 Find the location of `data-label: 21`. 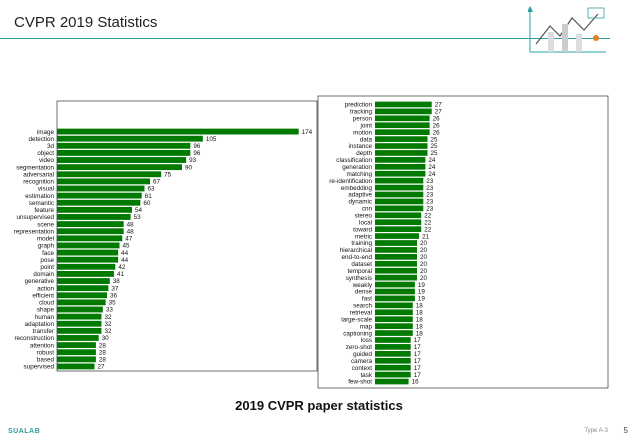

data-label: 21 is located at coordinates (426, 236).